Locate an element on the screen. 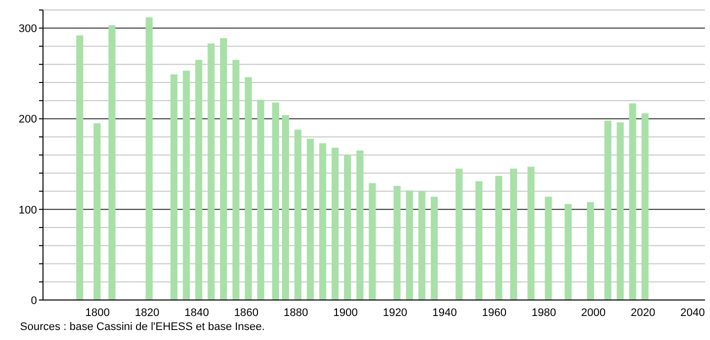  x-tick-label: 2000 is located at coordinates (593, 312).